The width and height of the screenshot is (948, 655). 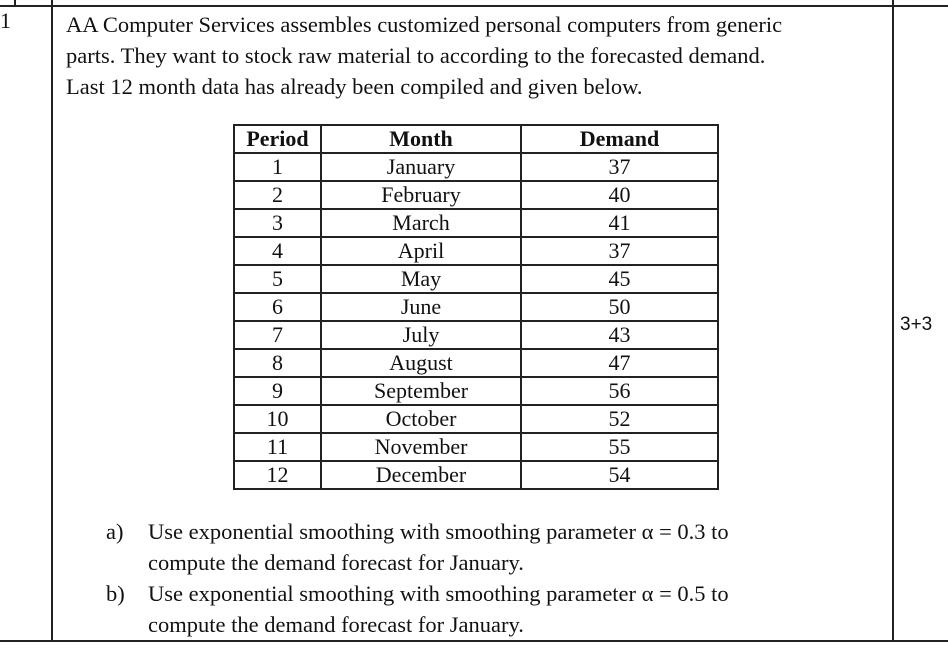 I want to click on marks: 3+3, so click(x=916, y=324).